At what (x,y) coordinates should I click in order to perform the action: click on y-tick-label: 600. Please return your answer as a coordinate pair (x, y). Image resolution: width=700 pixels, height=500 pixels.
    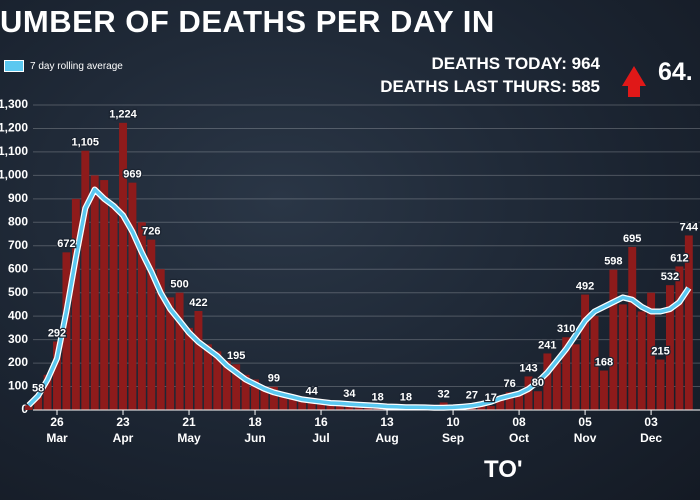
    Looking at the image, I should click on (18, 268).